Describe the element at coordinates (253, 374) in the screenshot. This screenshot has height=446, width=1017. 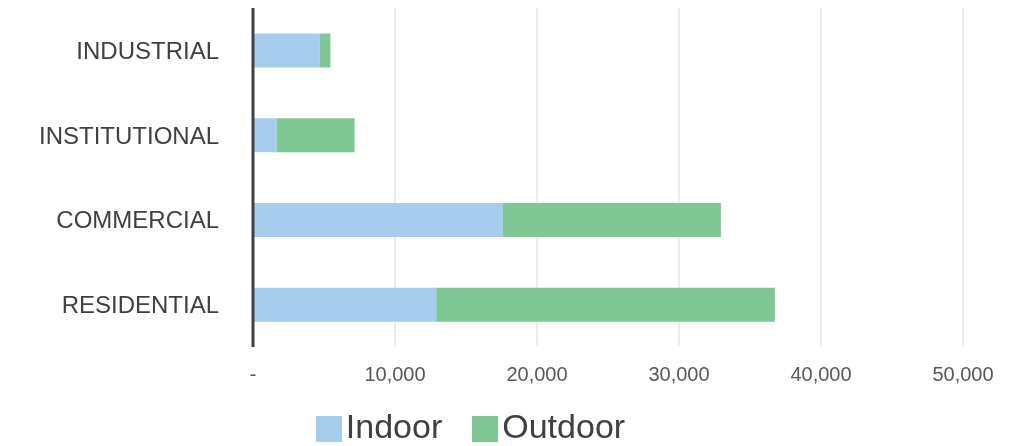
I see `x-tick-label: -` at that location.